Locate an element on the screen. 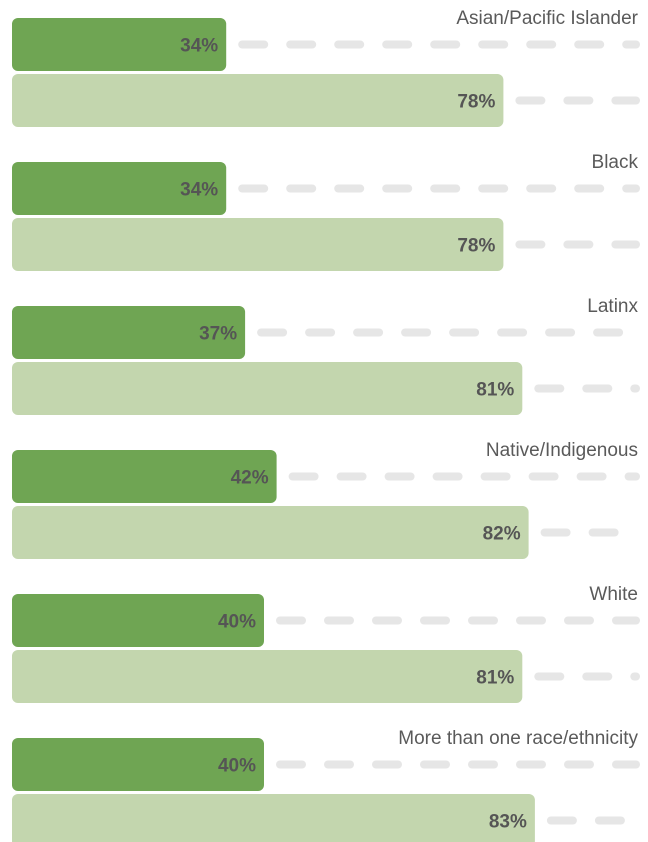  category-label: Native/Indigenous is located at coordinates (562, 450).